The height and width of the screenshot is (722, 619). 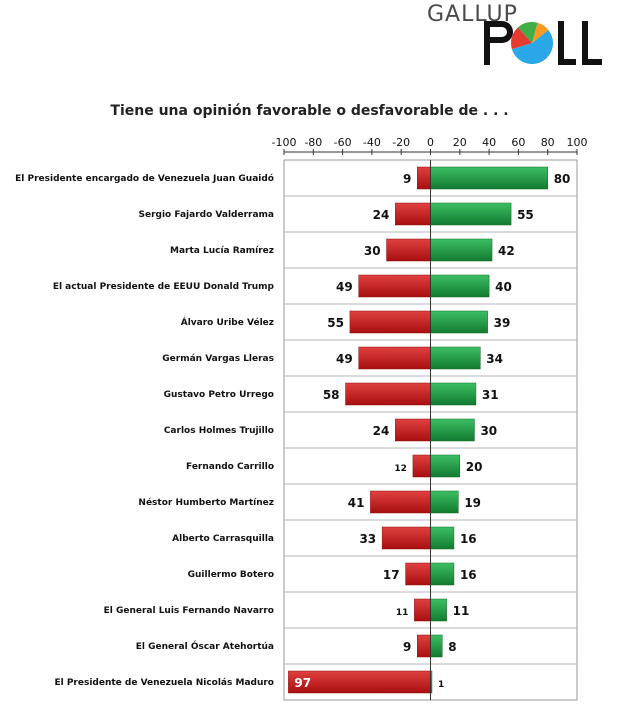 I want to click on x-tick-label: -100, so click(x=284, y=142).